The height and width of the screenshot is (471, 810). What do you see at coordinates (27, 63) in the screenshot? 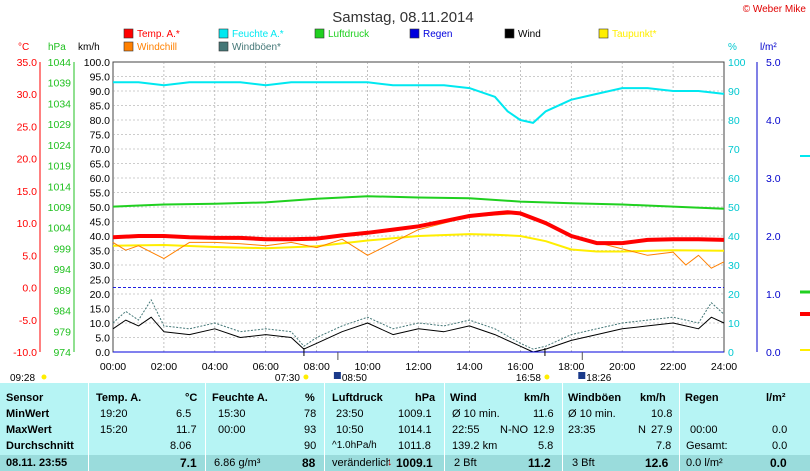
I see `temp-tick-label: 35.0` at bounding box center [27, 63].